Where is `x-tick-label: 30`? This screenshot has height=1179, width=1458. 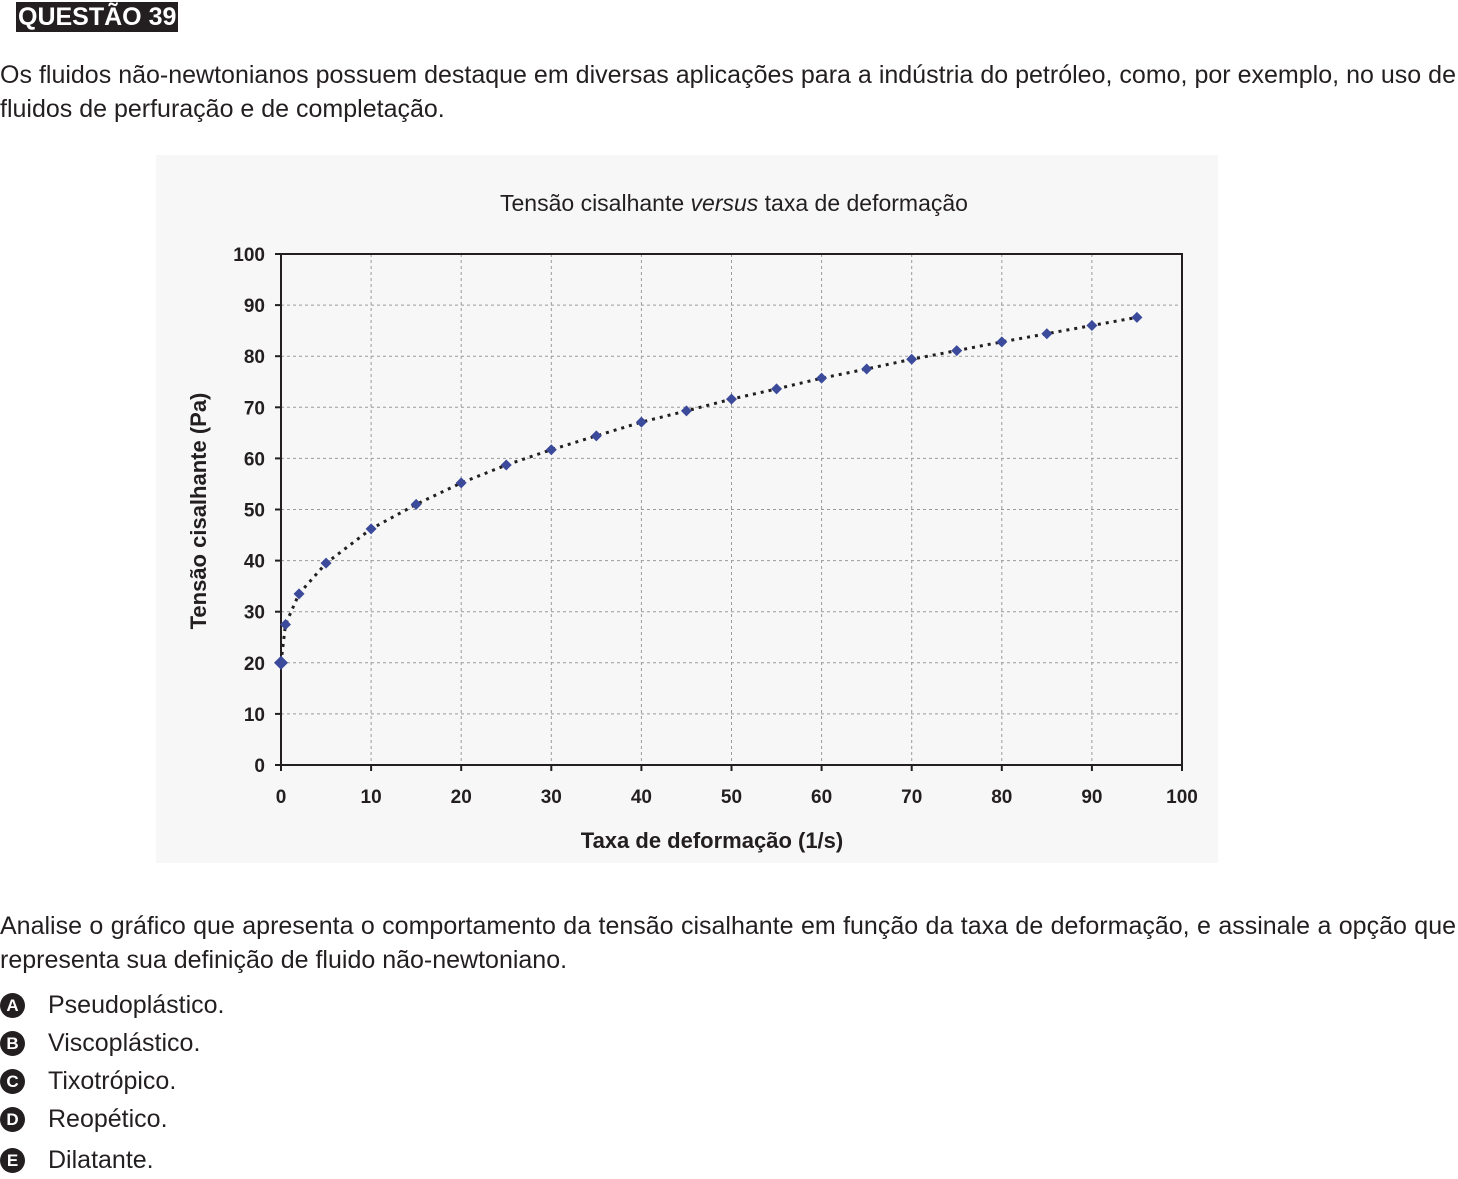
x-tick-label: 30 is located at coordinates (551, 797).